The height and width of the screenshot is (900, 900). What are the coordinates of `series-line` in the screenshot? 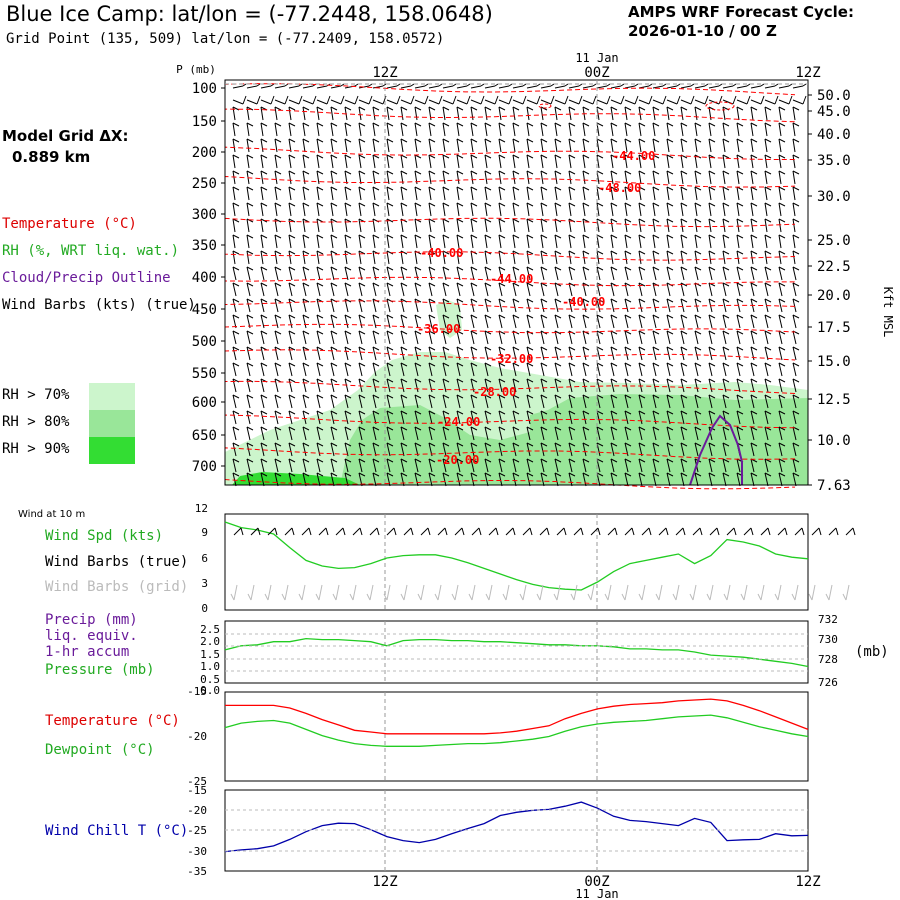 It's located at (516, 652).